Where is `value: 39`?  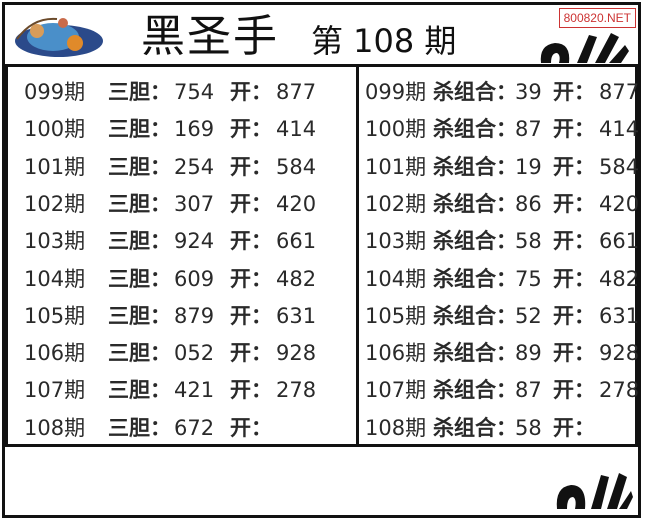
value: 39 is located at coordinates (528, 92).